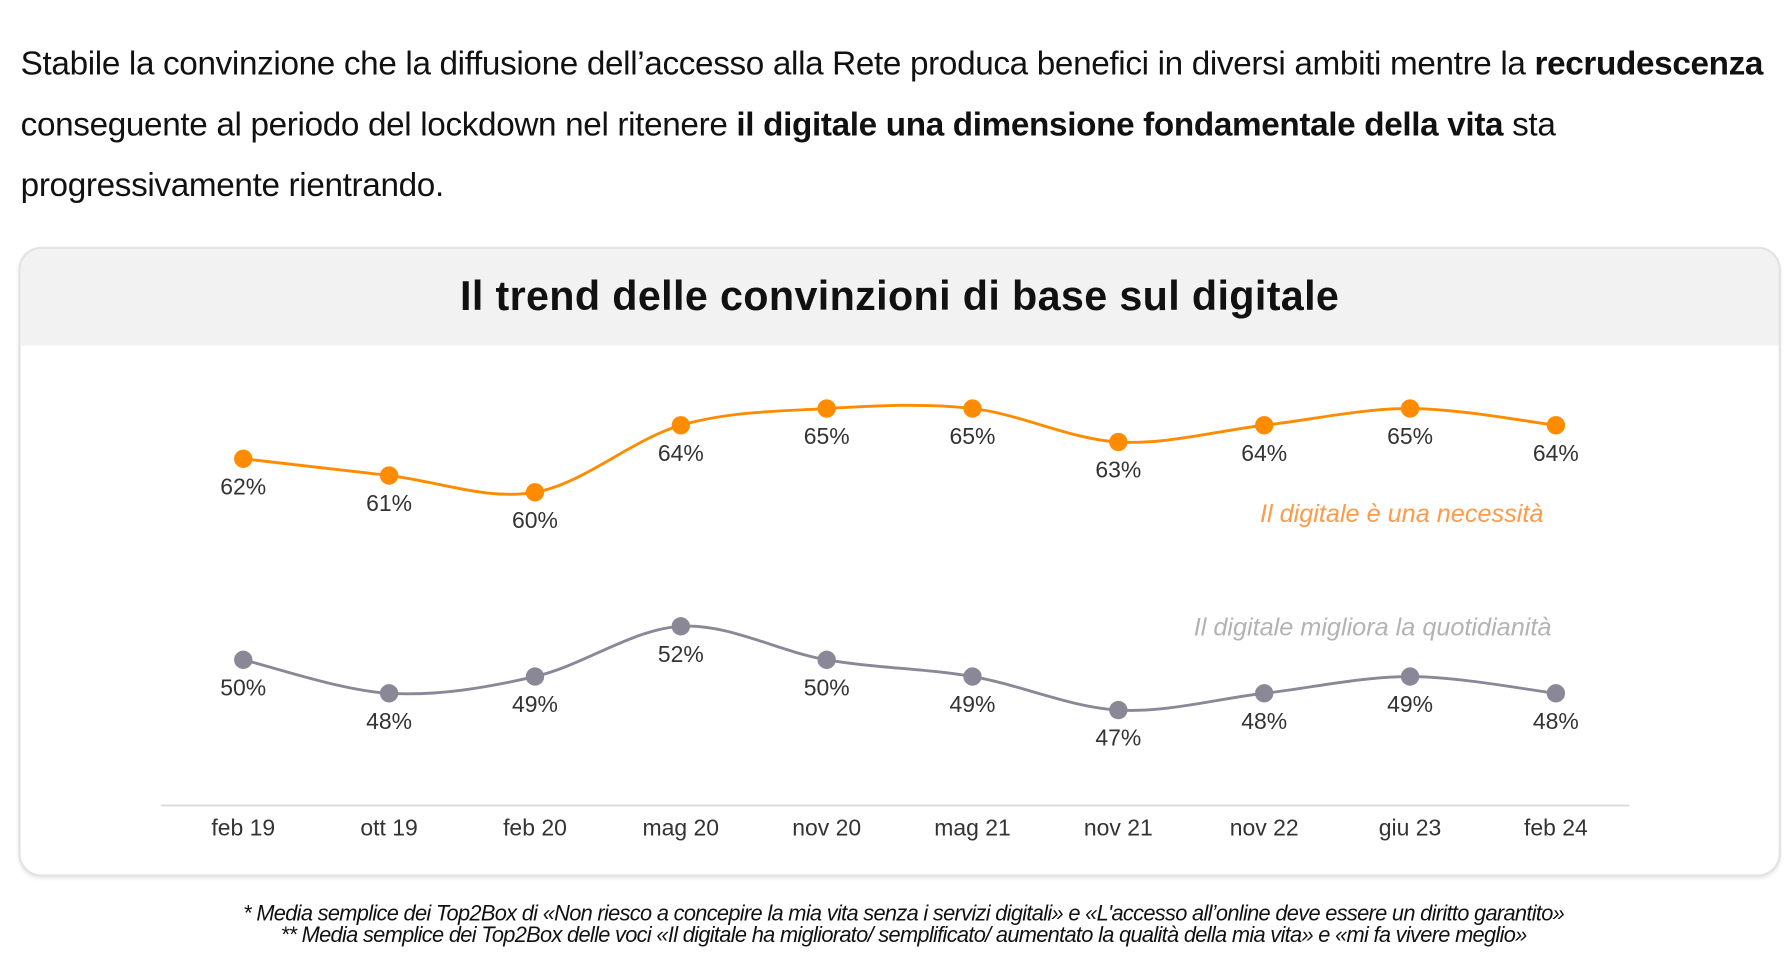 The image size is (1790, 958). Describe the element at coordinates (1118, 827) in the screenshot. I see `x-tick-label: nov 21` at that location.